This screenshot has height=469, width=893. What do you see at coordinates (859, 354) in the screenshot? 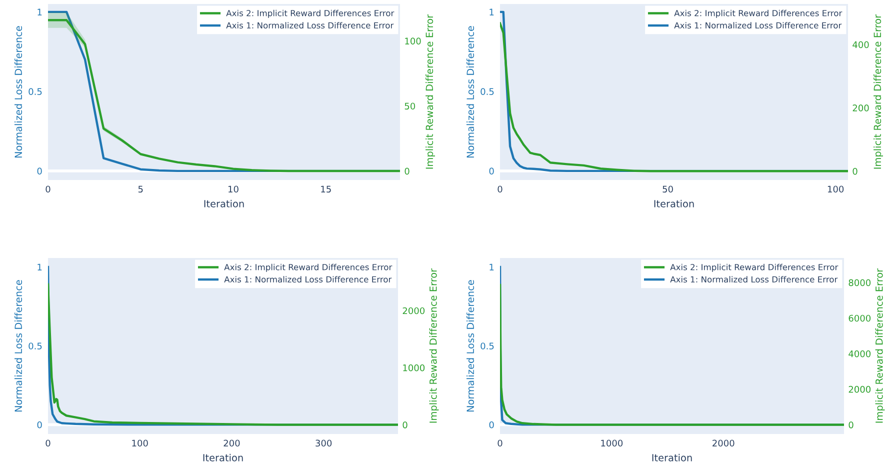
I see `y2-tick-label: 4000` at bounding box center [859, 354].